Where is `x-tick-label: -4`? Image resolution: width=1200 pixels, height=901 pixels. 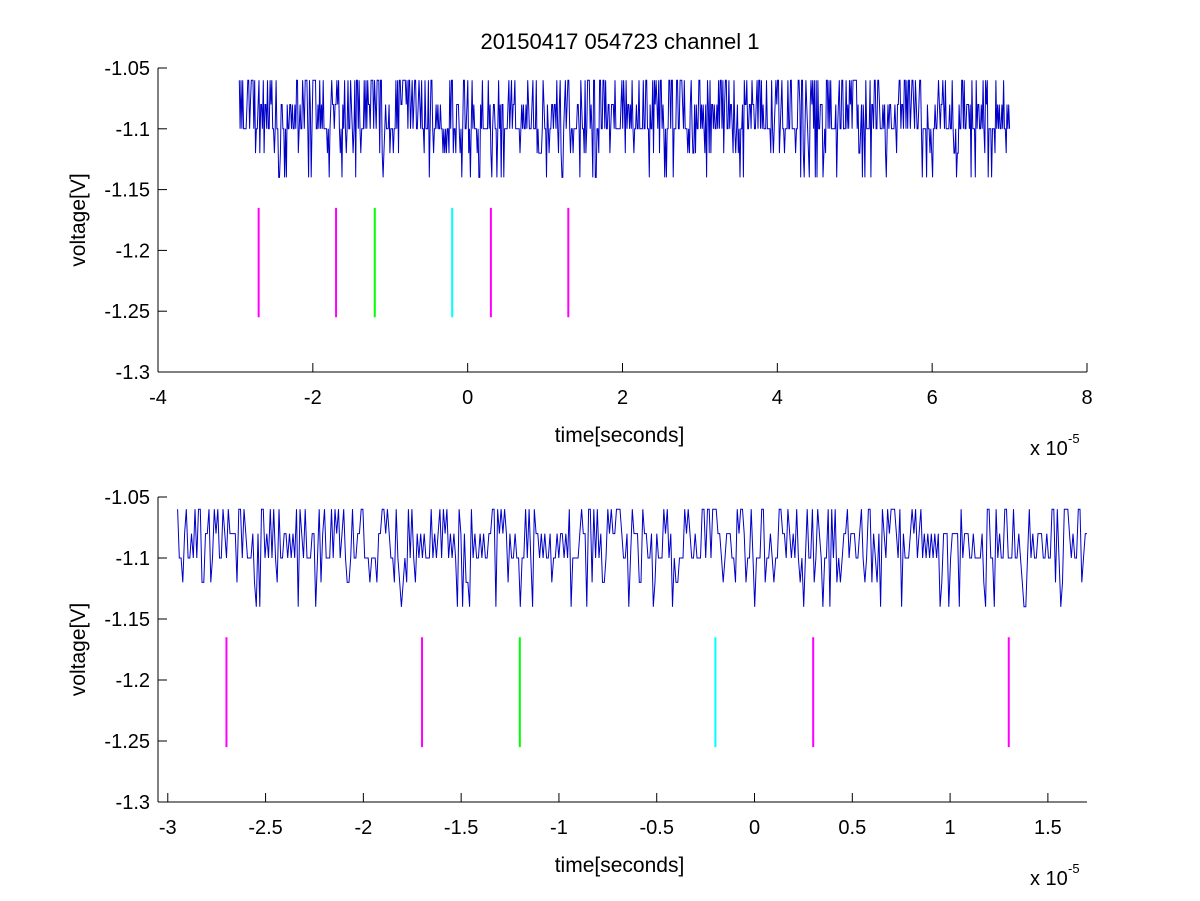
x-tick-label: -4 is located at coordinates (158, 398).